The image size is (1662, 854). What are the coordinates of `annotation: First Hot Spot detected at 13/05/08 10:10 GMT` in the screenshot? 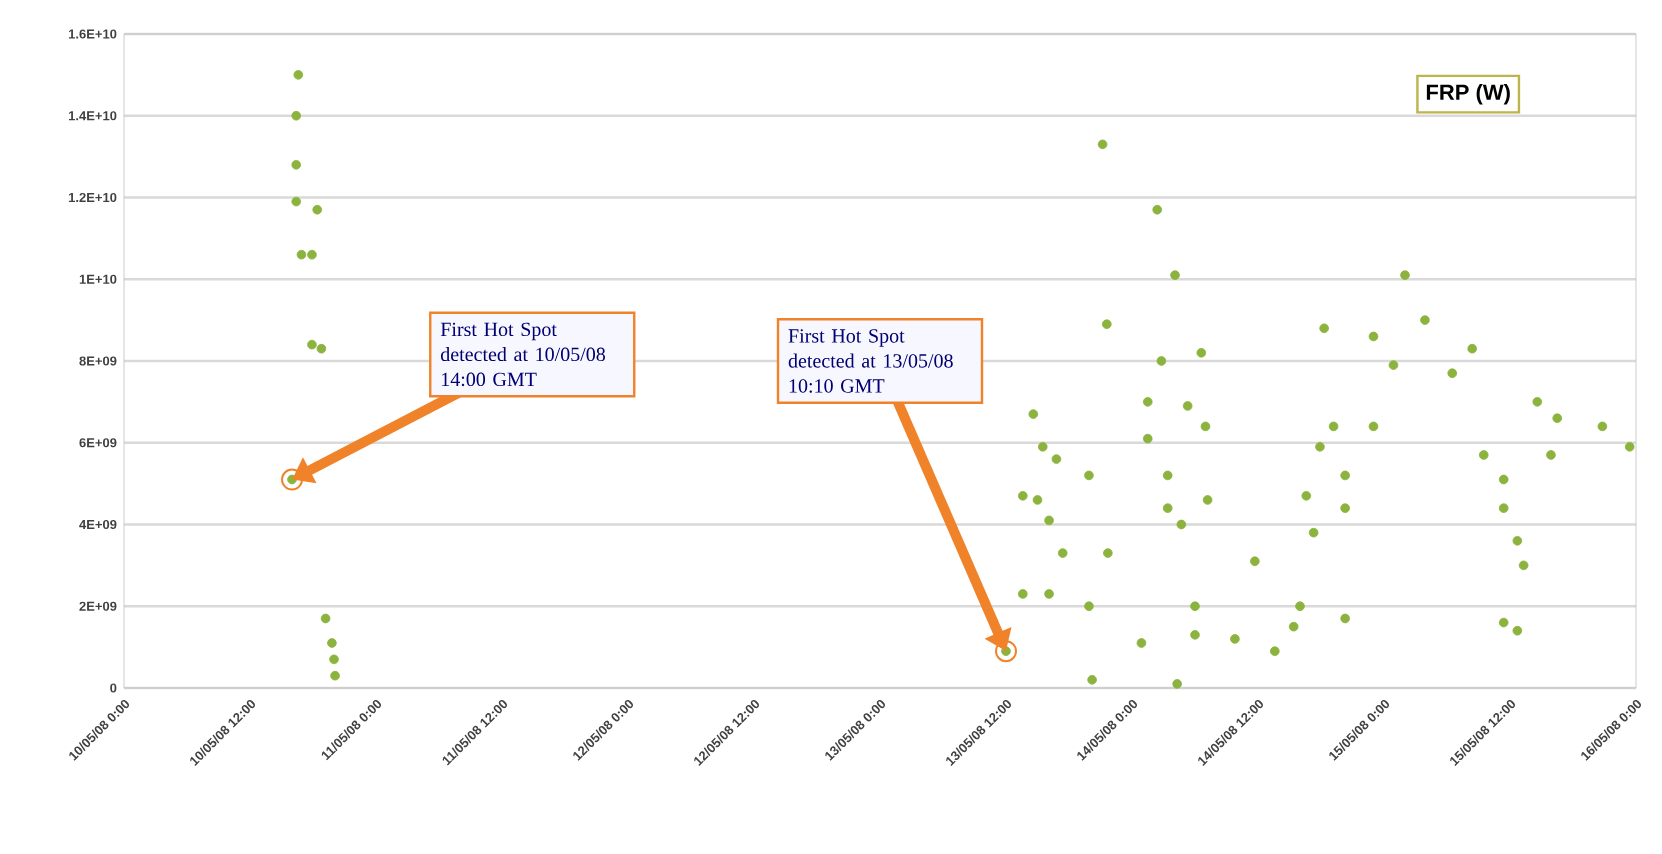 It's located at (870, 361).